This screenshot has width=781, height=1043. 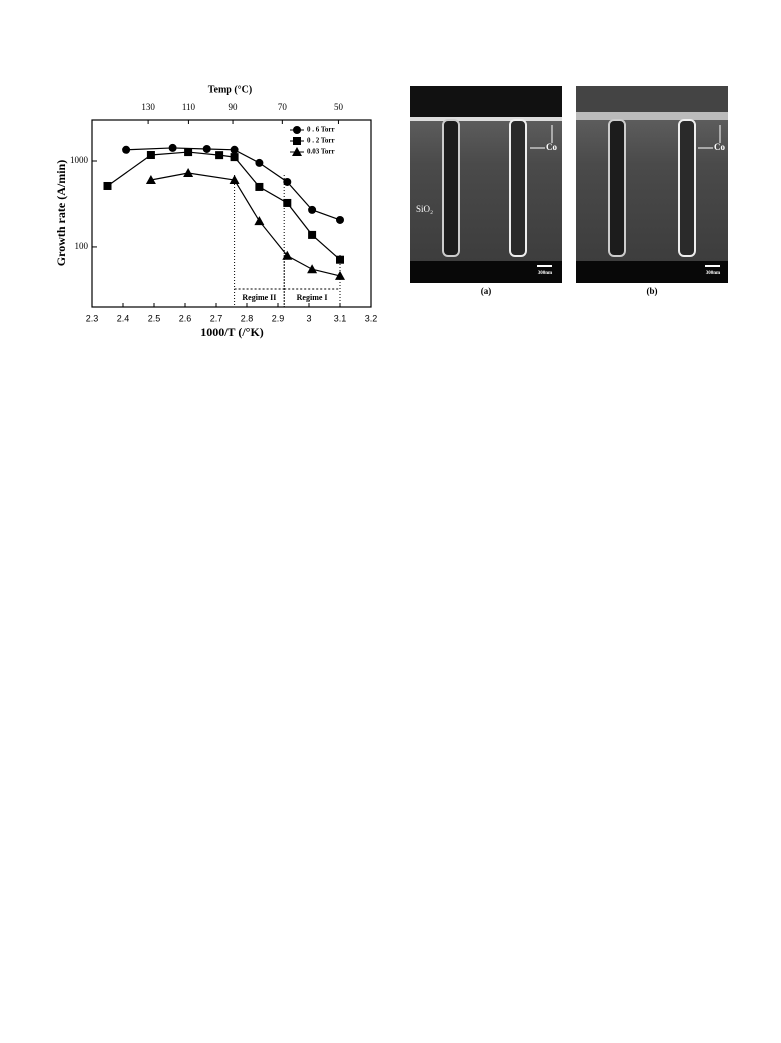 What do you see at coordinates (92, 318) in the screenshot?
I see `x-tick-label: 2.3` at bounding box center [92, 318].